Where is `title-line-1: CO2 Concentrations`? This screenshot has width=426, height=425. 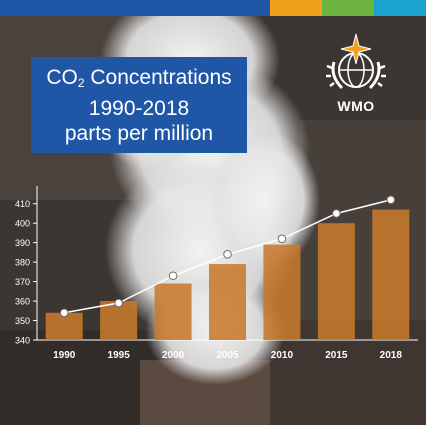 title-line-1: CO2 Concentrations is located at coordinates (138, 80).